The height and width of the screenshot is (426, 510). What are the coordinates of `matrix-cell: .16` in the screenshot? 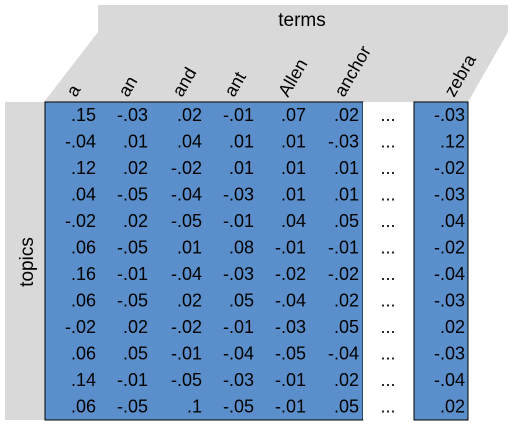 It's located at (83, 274).